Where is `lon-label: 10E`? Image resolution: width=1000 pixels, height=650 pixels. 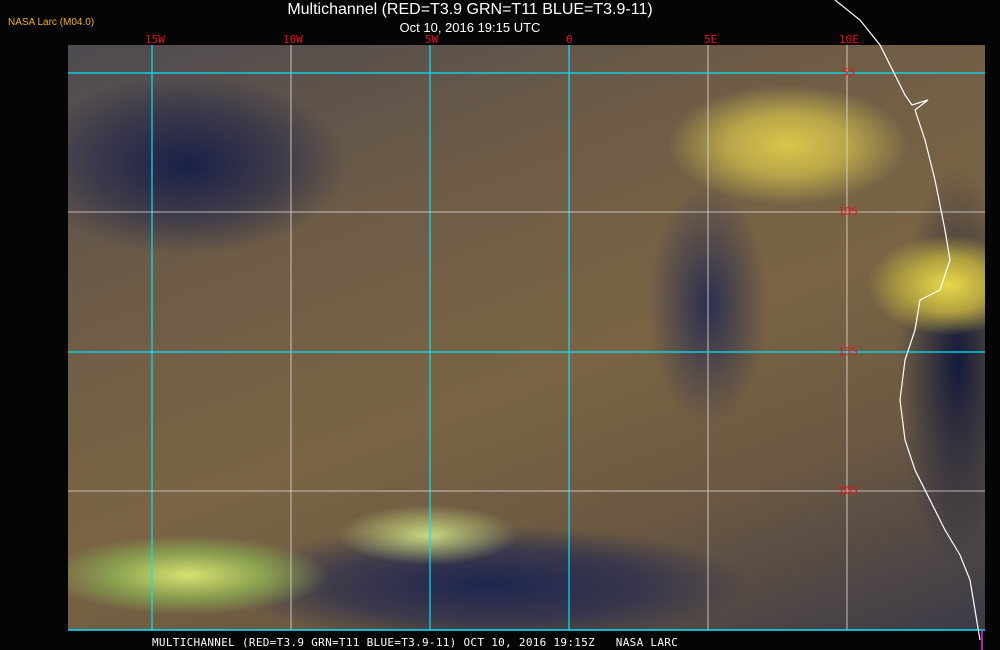 lon-label: 10E is located at coordinates (849, 39).